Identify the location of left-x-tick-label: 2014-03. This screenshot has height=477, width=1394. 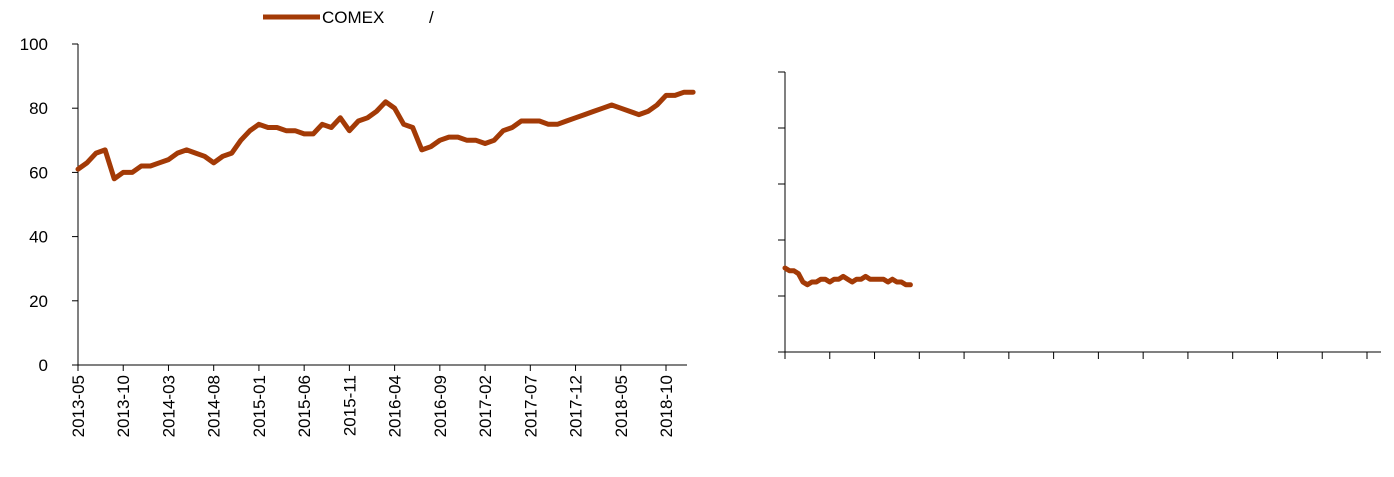
(168, 406).